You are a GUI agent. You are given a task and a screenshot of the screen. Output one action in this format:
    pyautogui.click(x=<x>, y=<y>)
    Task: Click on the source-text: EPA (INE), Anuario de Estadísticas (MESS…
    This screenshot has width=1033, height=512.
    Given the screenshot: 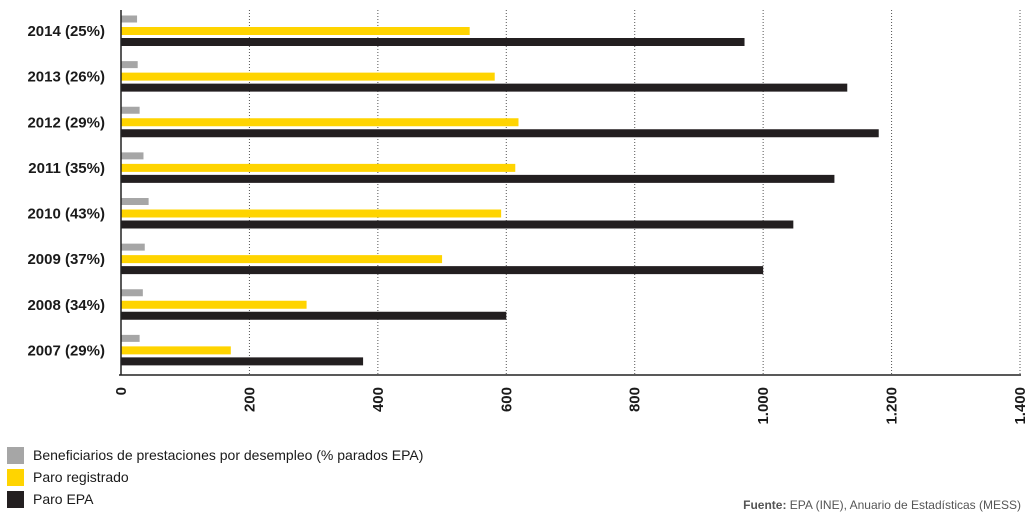 What is the action you would take?
    pyautogui.click(x=905, y=505)
    